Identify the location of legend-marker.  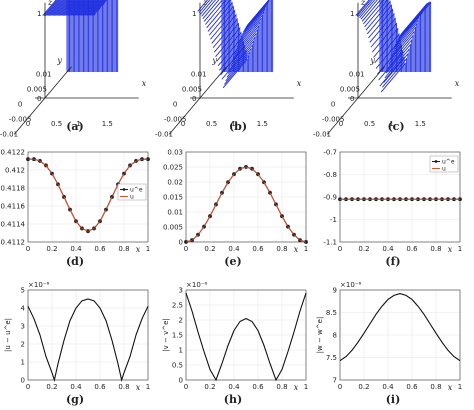
(124, 189).